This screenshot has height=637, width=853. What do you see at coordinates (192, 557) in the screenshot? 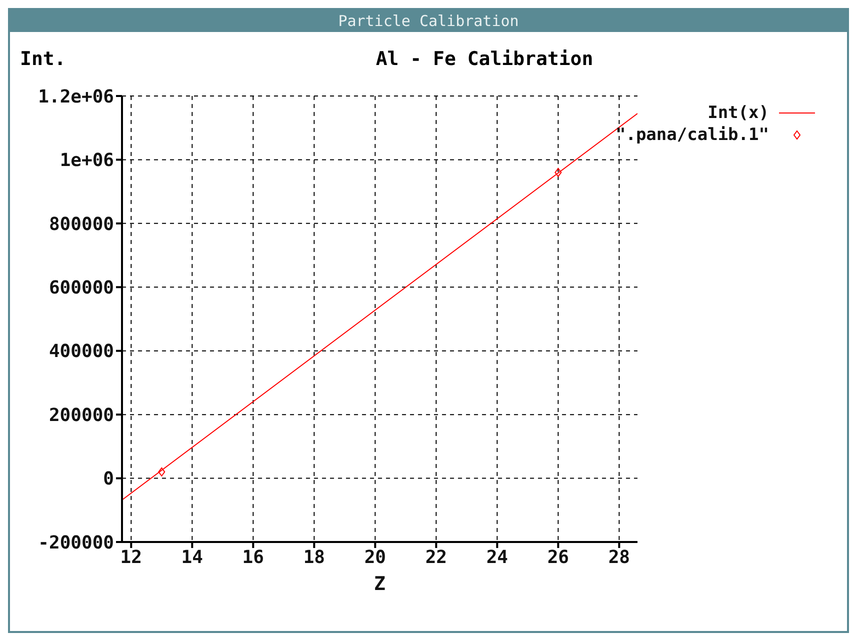
I see `x-tick-label: 14` at bounding box center [192, 557].